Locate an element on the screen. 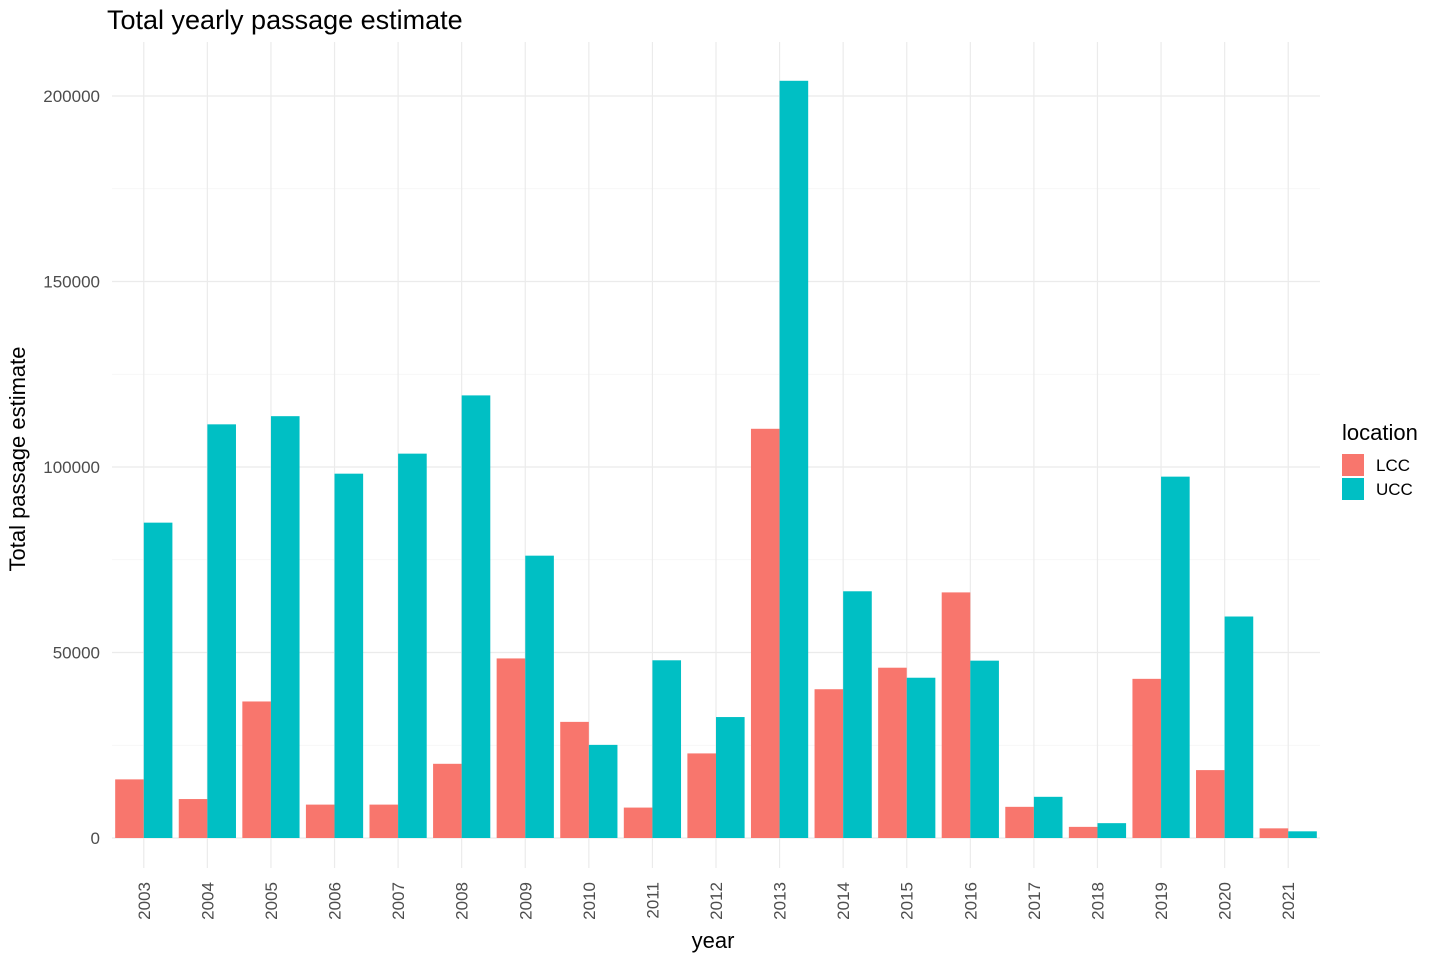  bar-ucc-2014 is located at coordinates (857, 714).